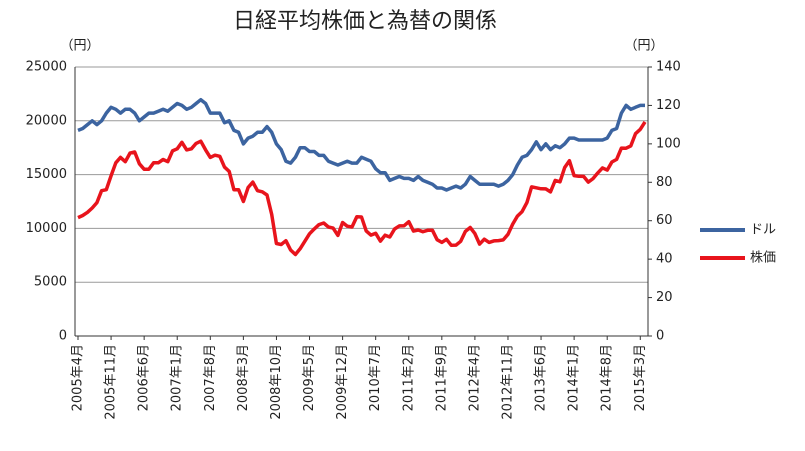  What do you see at coordinates (78, 377) in the screenshot?
I see `x-tick-label: 2005年4月` at bounding box center [78, 377].